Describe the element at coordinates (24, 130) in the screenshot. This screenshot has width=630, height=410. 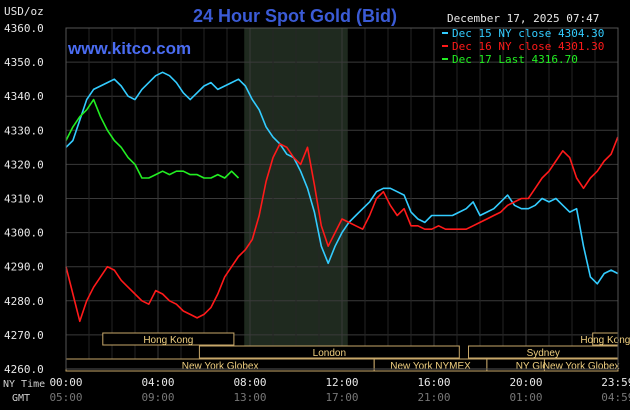
I see `y-tick-label: 4330.0` at that location.